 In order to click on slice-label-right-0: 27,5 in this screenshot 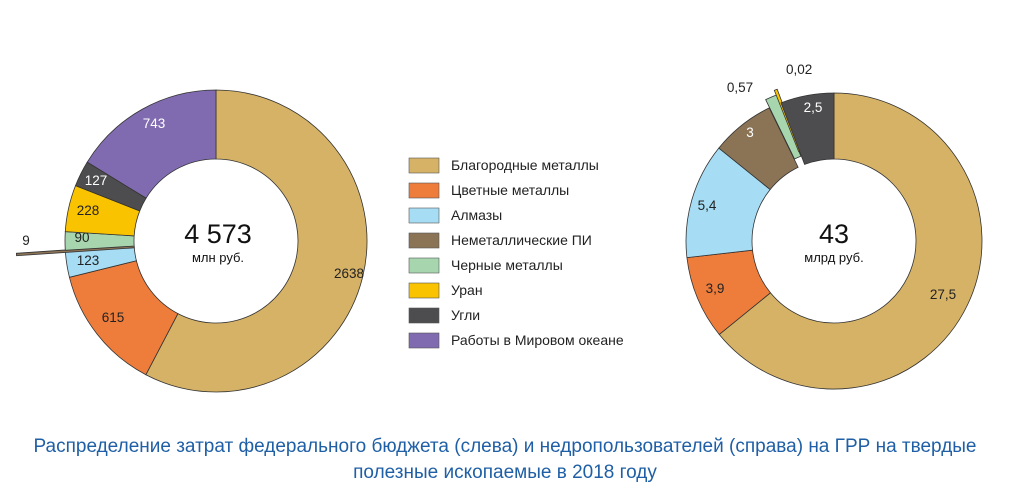, I will do `click(943, 294)`.